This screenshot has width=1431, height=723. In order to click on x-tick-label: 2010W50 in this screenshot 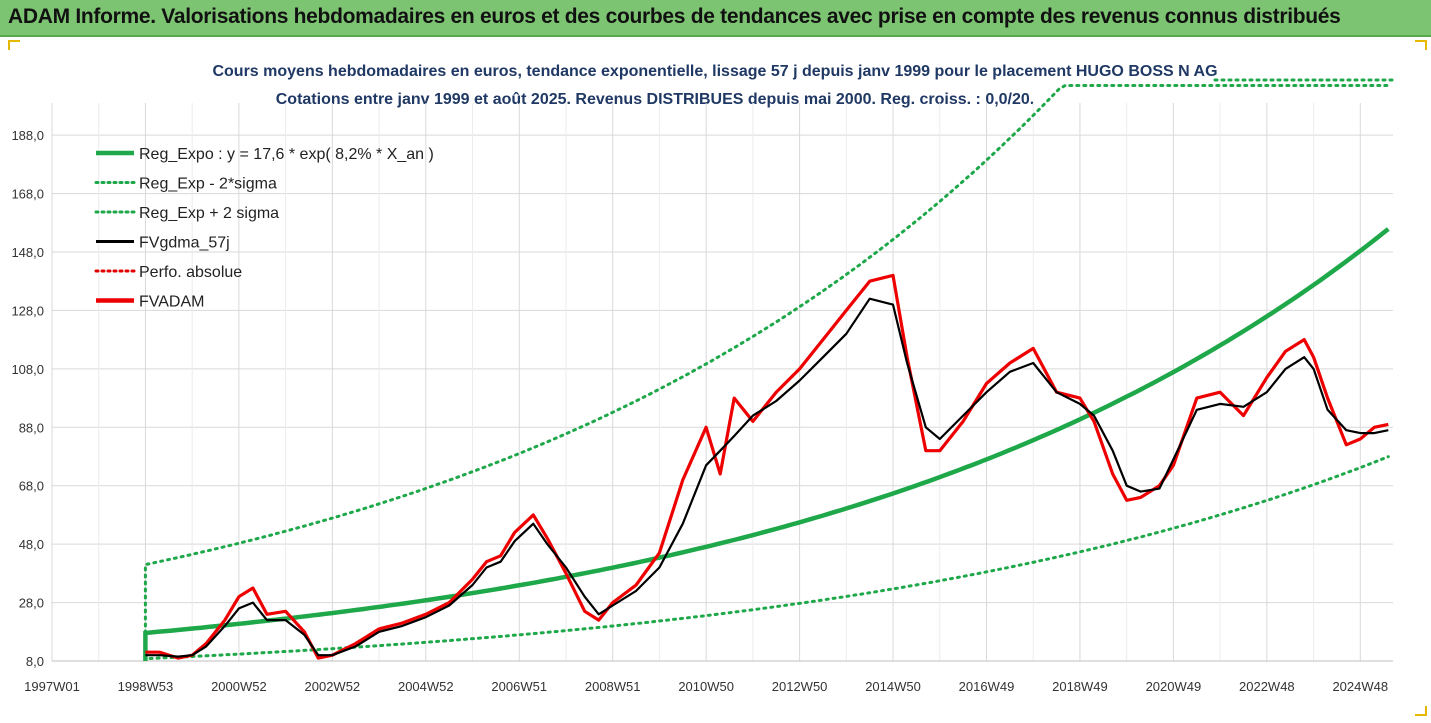, I will do `click(706, 686)`.